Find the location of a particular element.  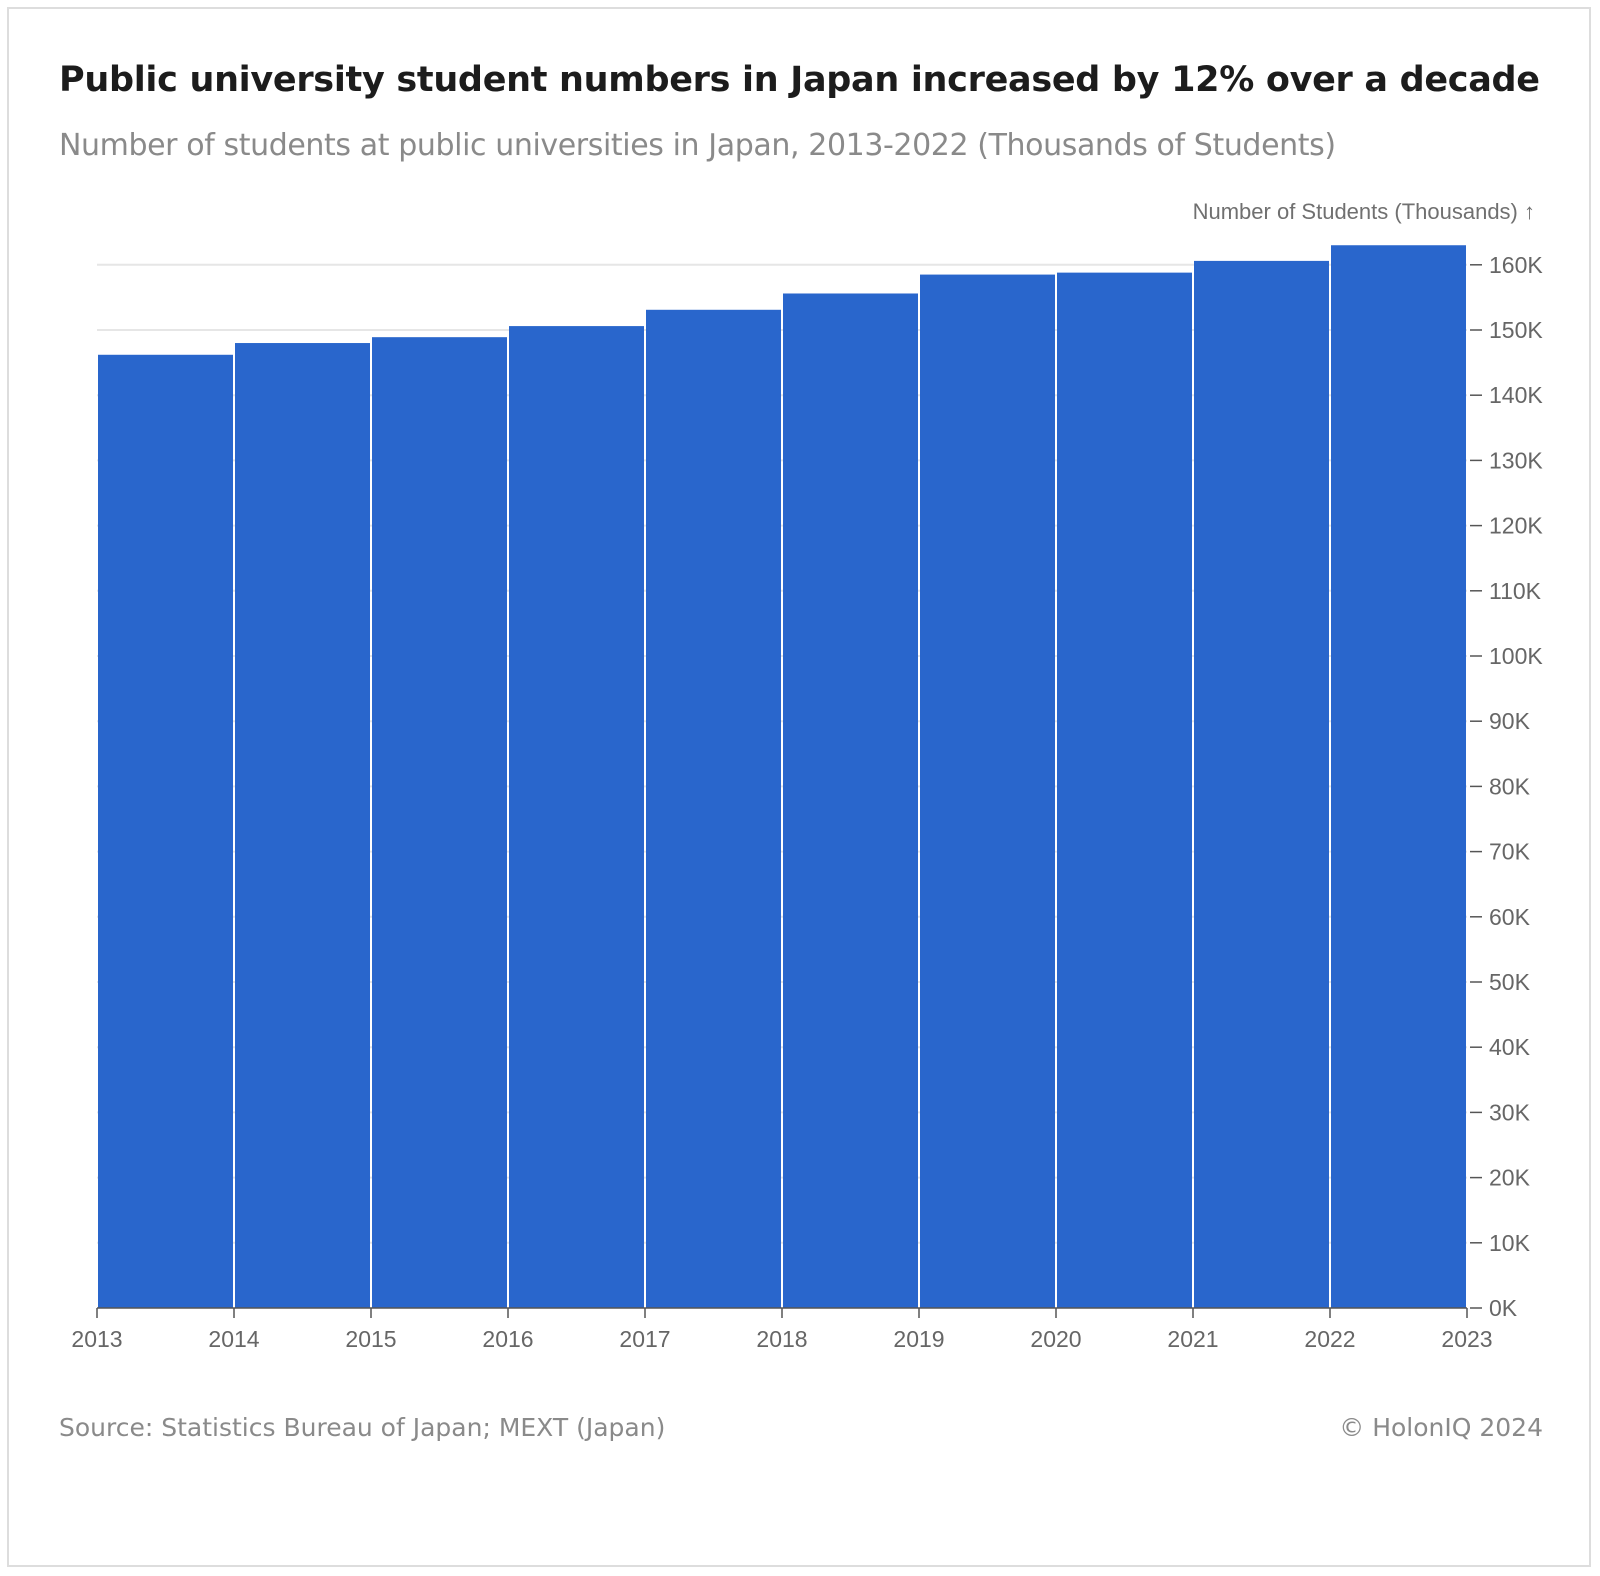

x-tick-label: 2016 is located at coordinates (507, 1339).